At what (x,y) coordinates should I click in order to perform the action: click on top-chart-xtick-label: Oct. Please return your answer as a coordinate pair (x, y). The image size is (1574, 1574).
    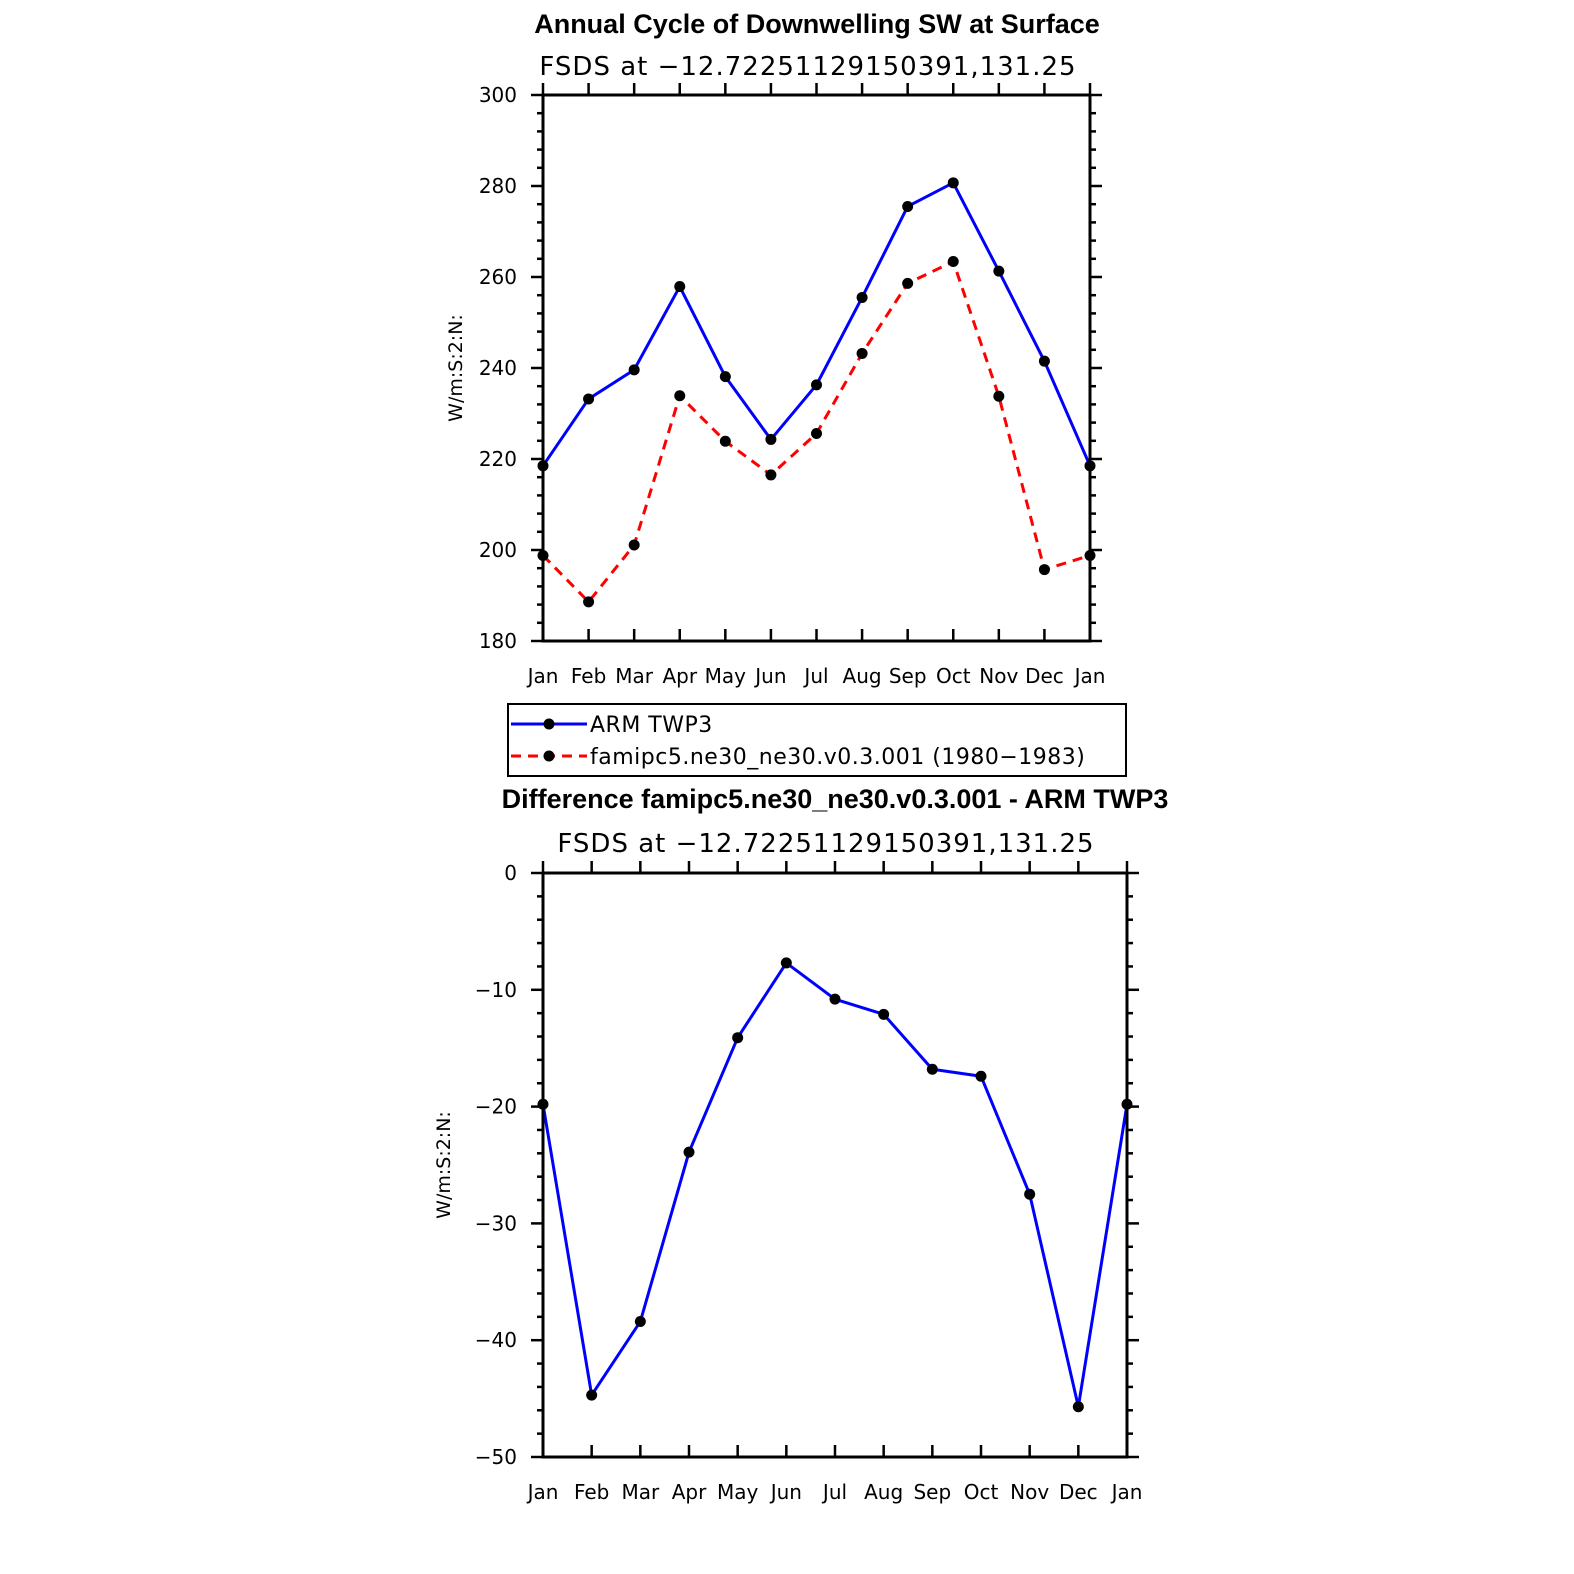
    Looking at the image, I should click on (953, 676).